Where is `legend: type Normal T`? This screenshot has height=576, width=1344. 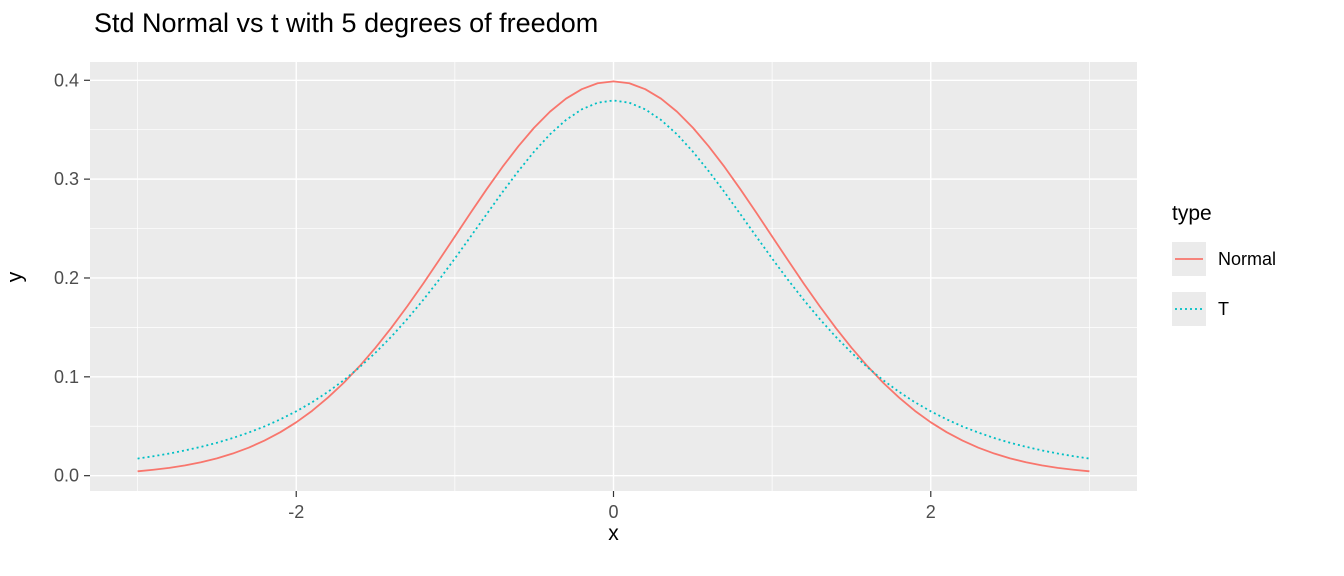 legend: type Normal T is located at coordinates (1257, 272).